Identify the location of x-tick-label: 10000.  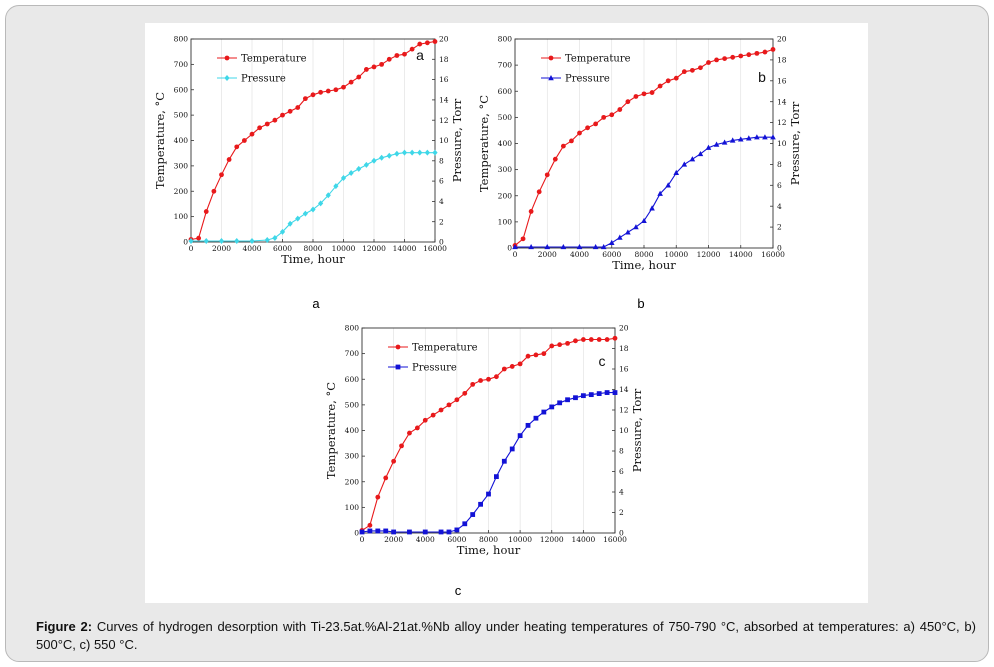
(676, 254).